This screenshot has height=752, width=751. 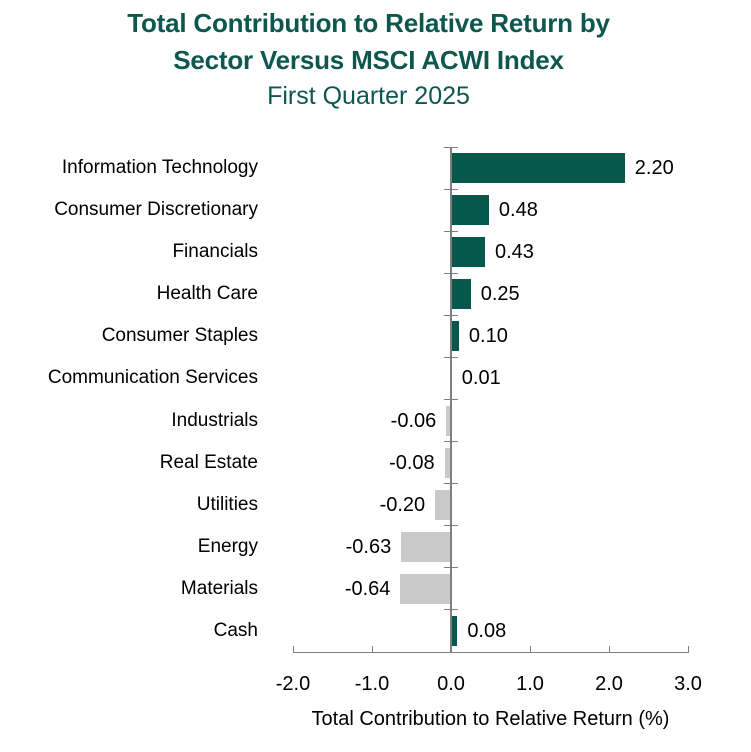 I want to click on value-label: -0.63, so click(x=368, y=546).